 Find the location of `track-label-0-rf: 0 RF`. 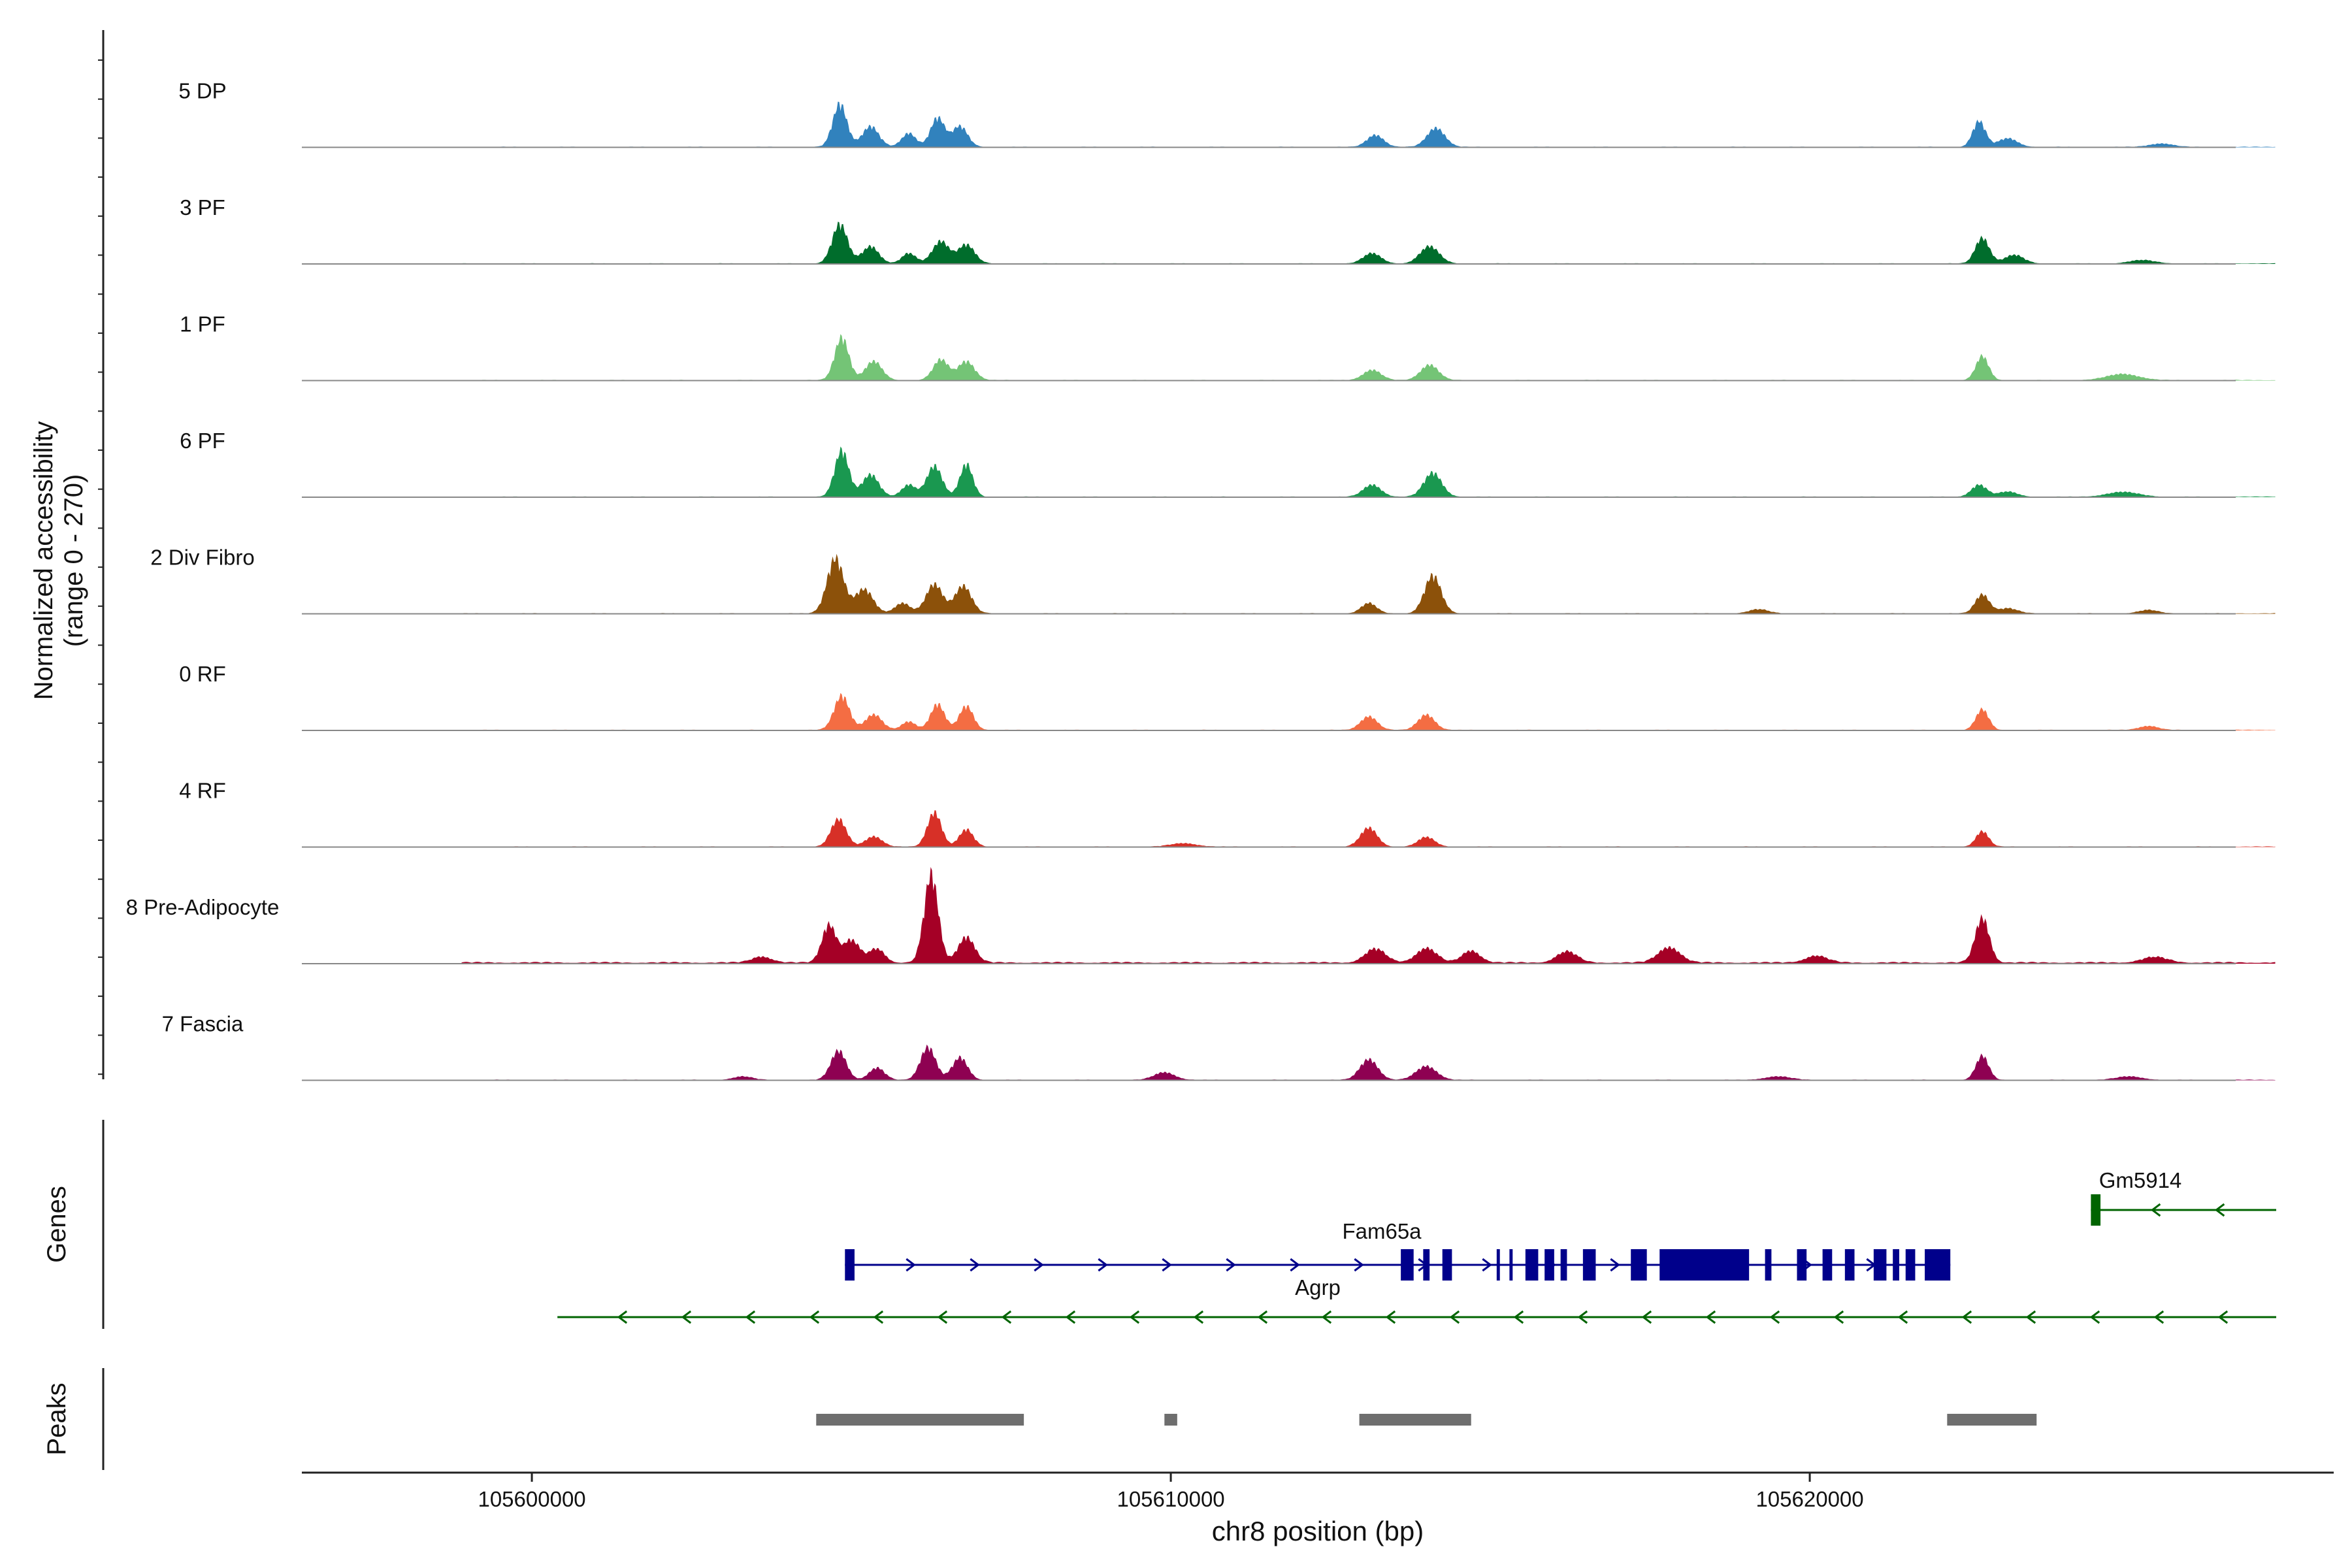

track-label-0-rf: 0 RF is located at coordinates (202, 674).